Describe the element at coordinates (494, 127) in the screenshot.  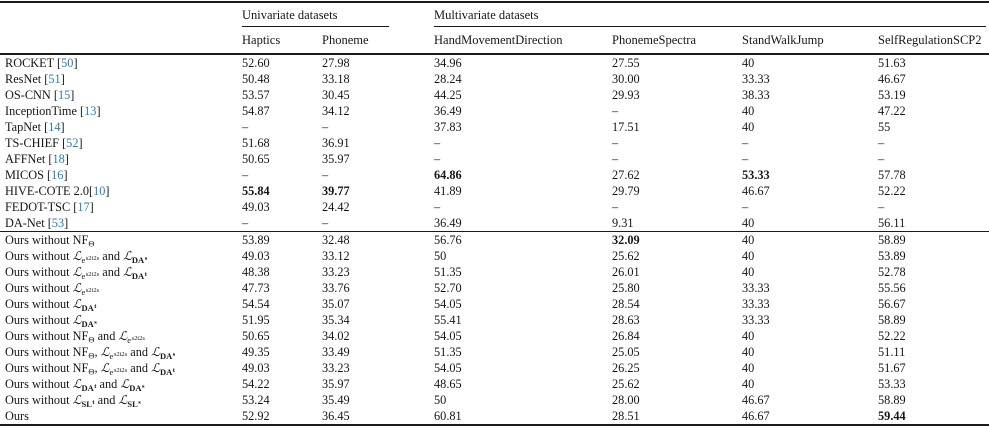
I see `table-row: TapNet [14] – – 37.83 17.51 40 55` at that location.